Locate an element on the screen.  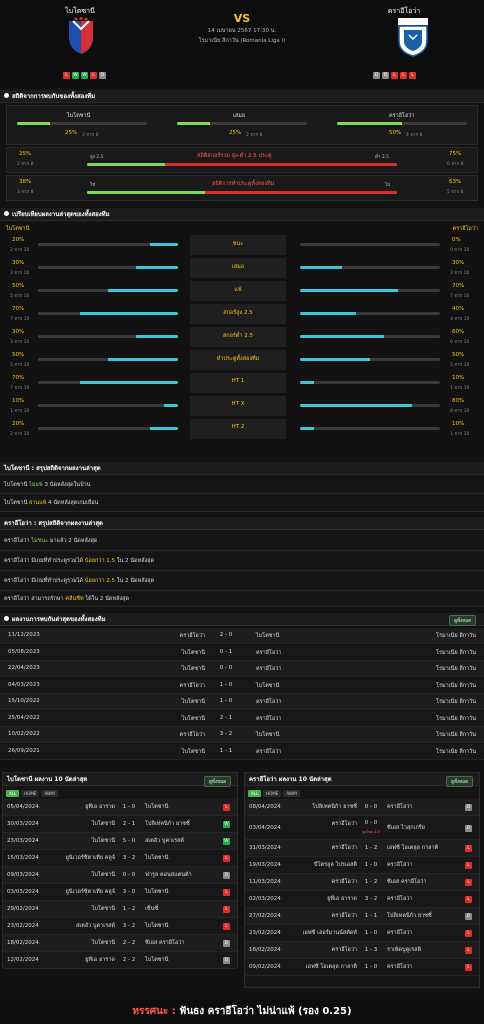
compare-home-count: 7 จาก 10 is located at coordinates (20, 388).